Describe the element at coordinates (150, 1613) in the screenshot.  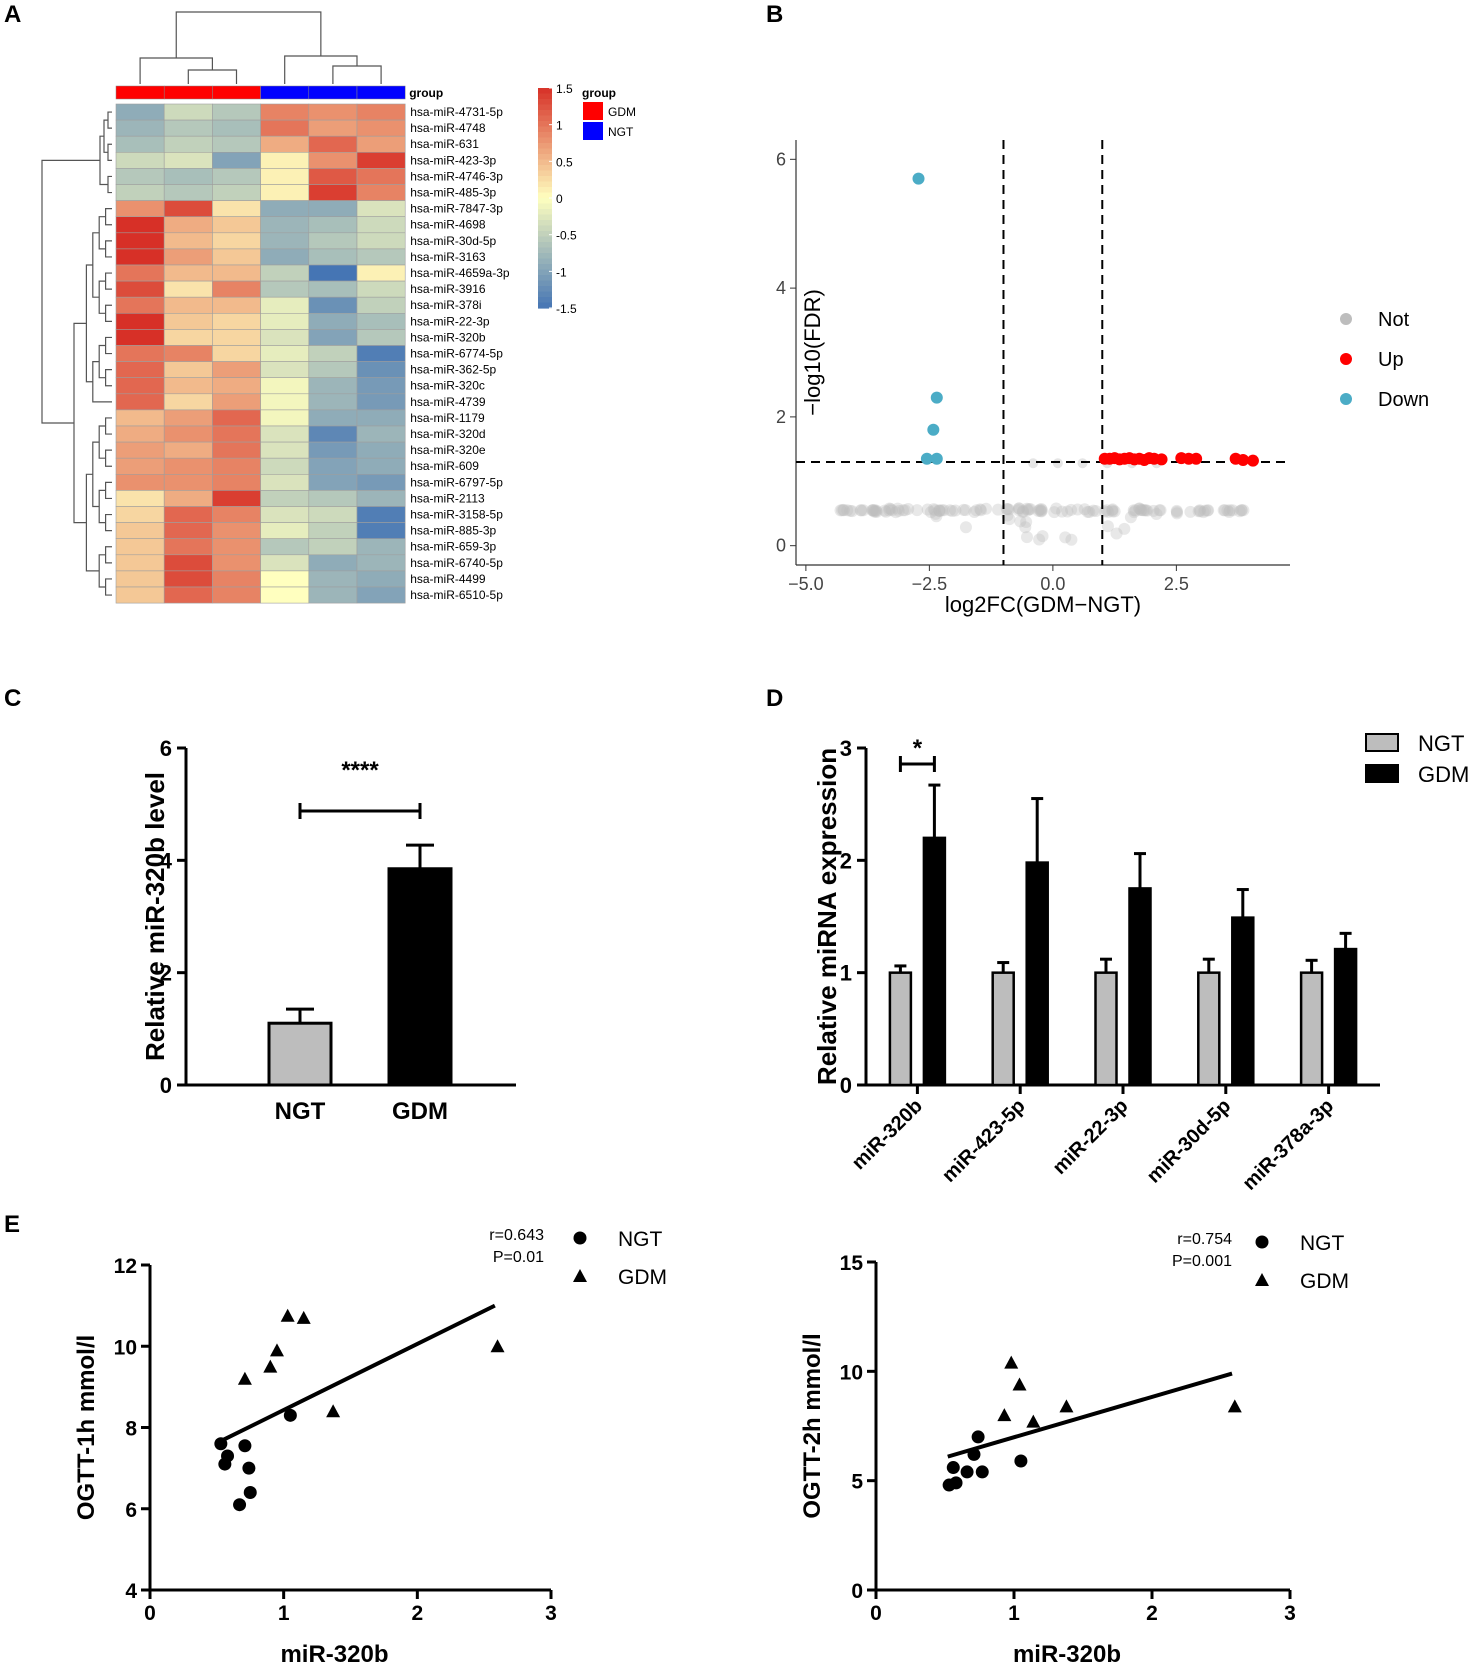
I see `x-tick-label: 0` at that location.